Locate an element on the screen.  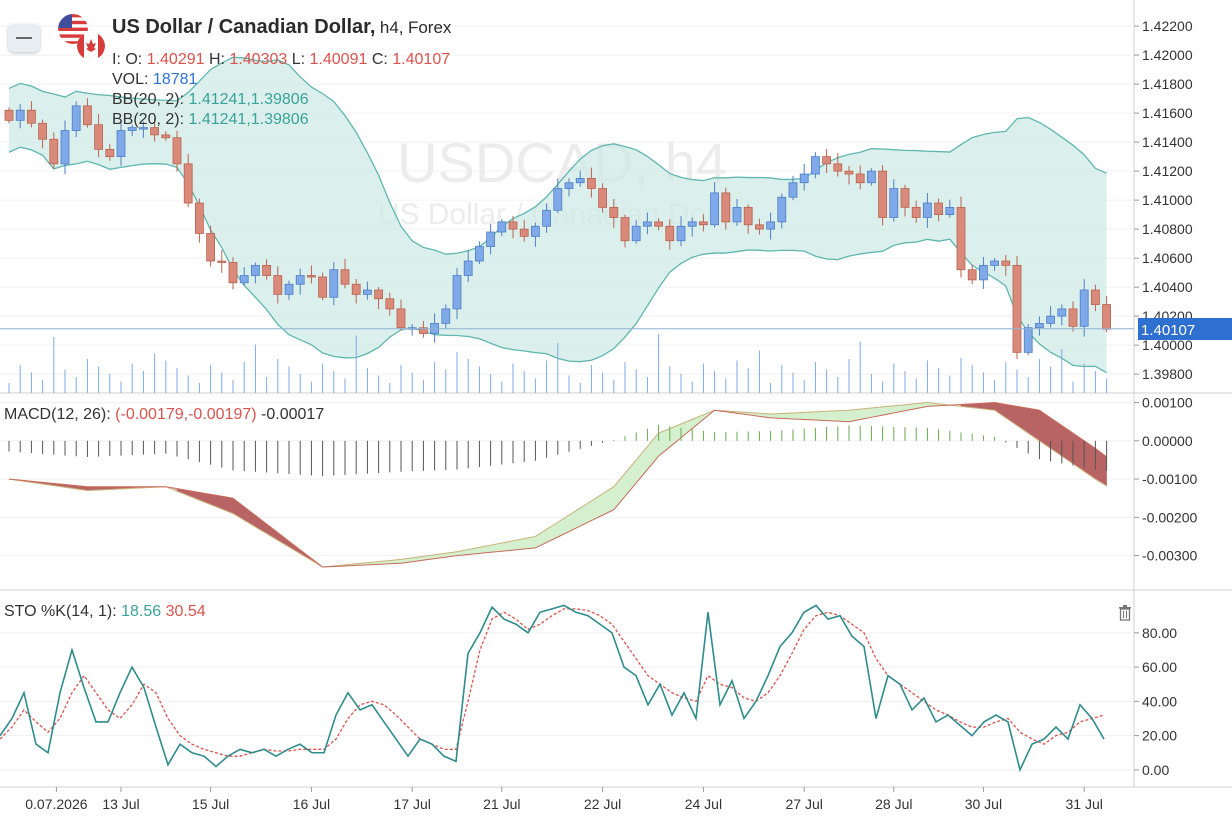
canada-flag-icon is located at coordinates (91, 46).